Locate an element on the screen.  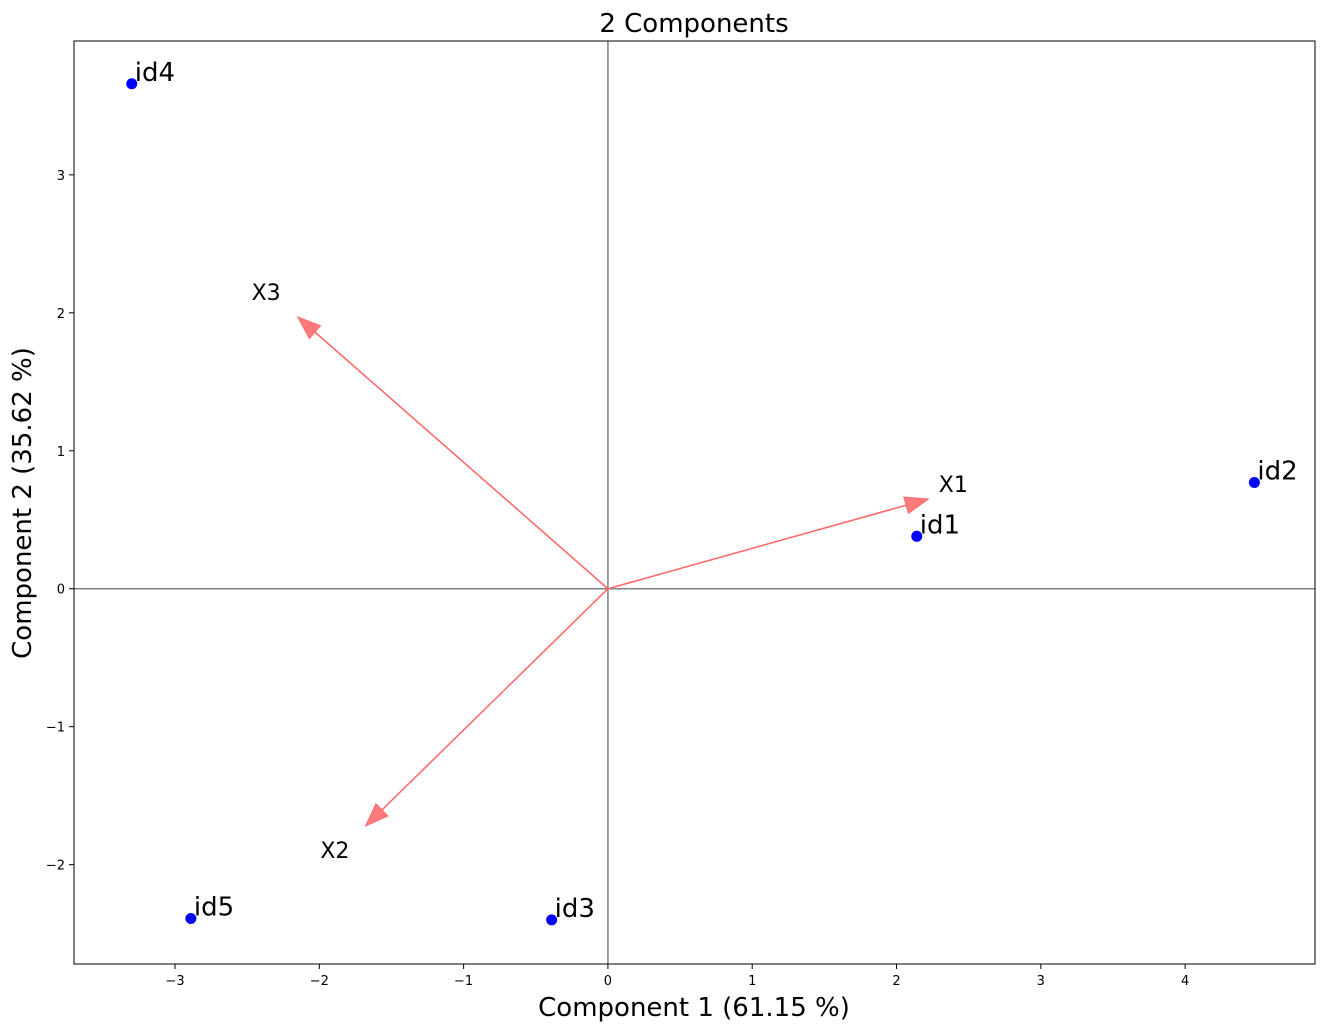
point-id4 is located at coordinates (132, 84).